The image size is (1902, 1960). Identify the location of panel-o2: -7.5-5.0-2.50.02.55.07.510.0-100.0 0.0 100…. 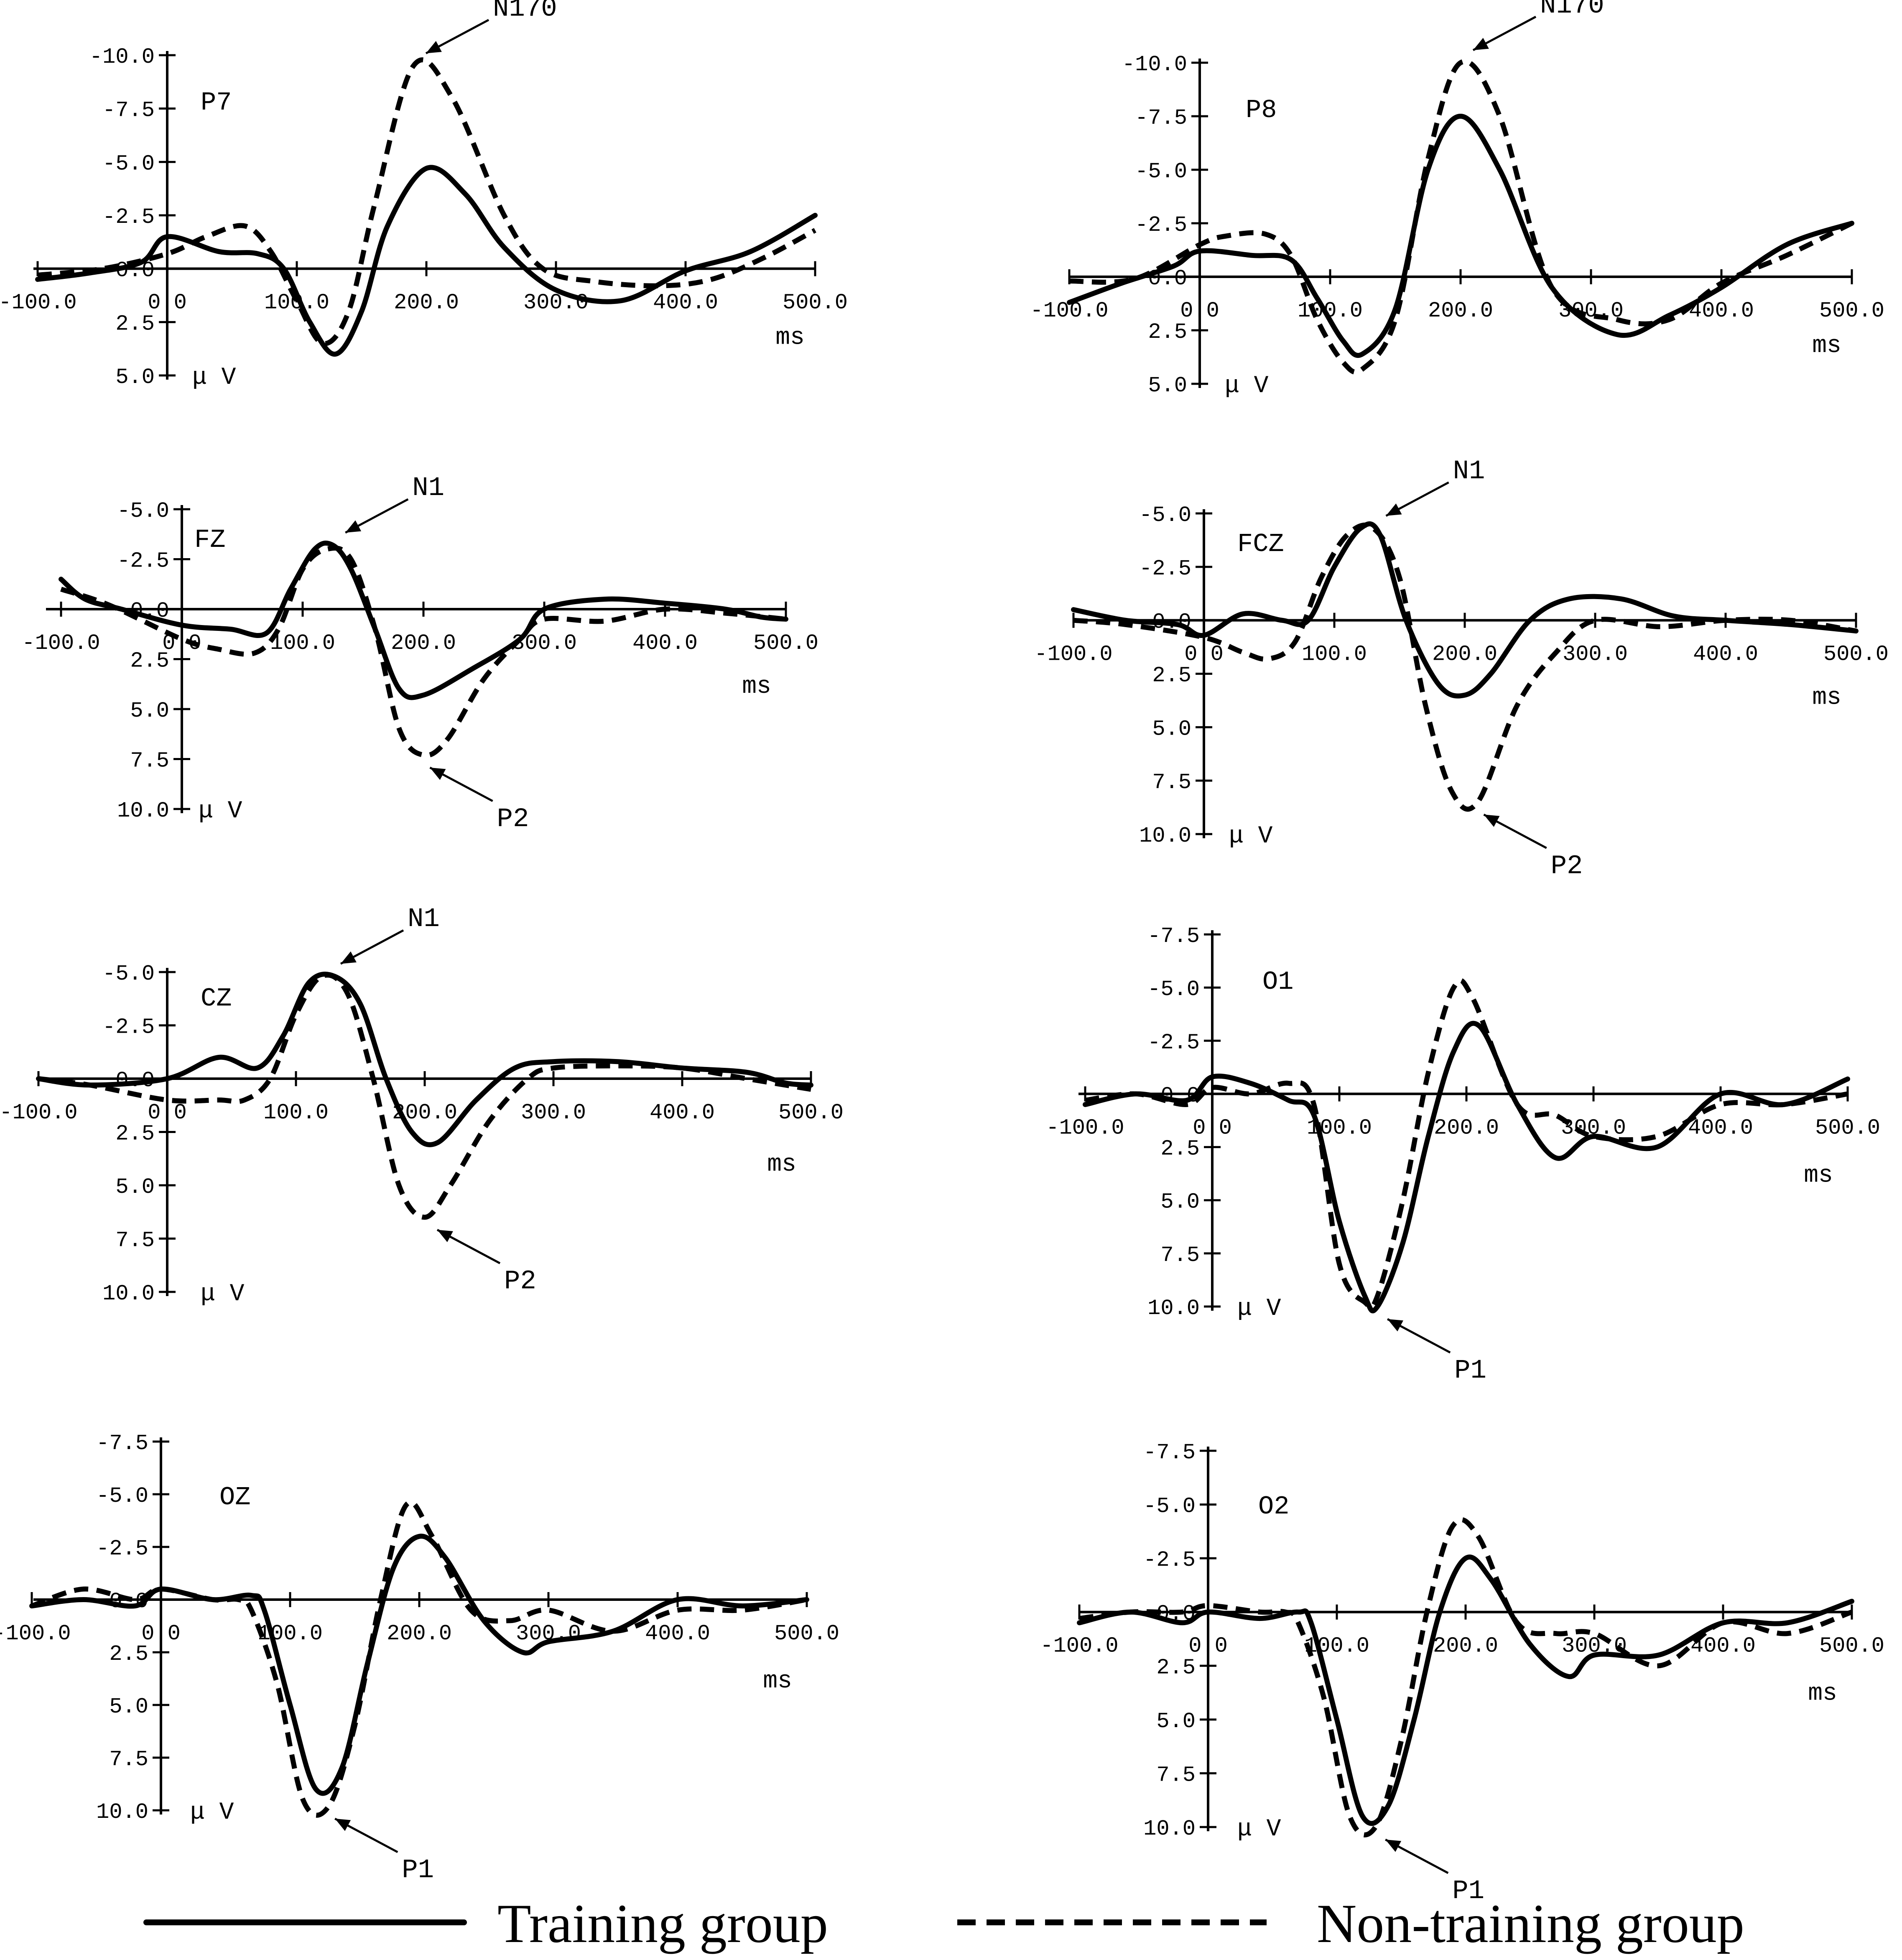
(1462, 1673).